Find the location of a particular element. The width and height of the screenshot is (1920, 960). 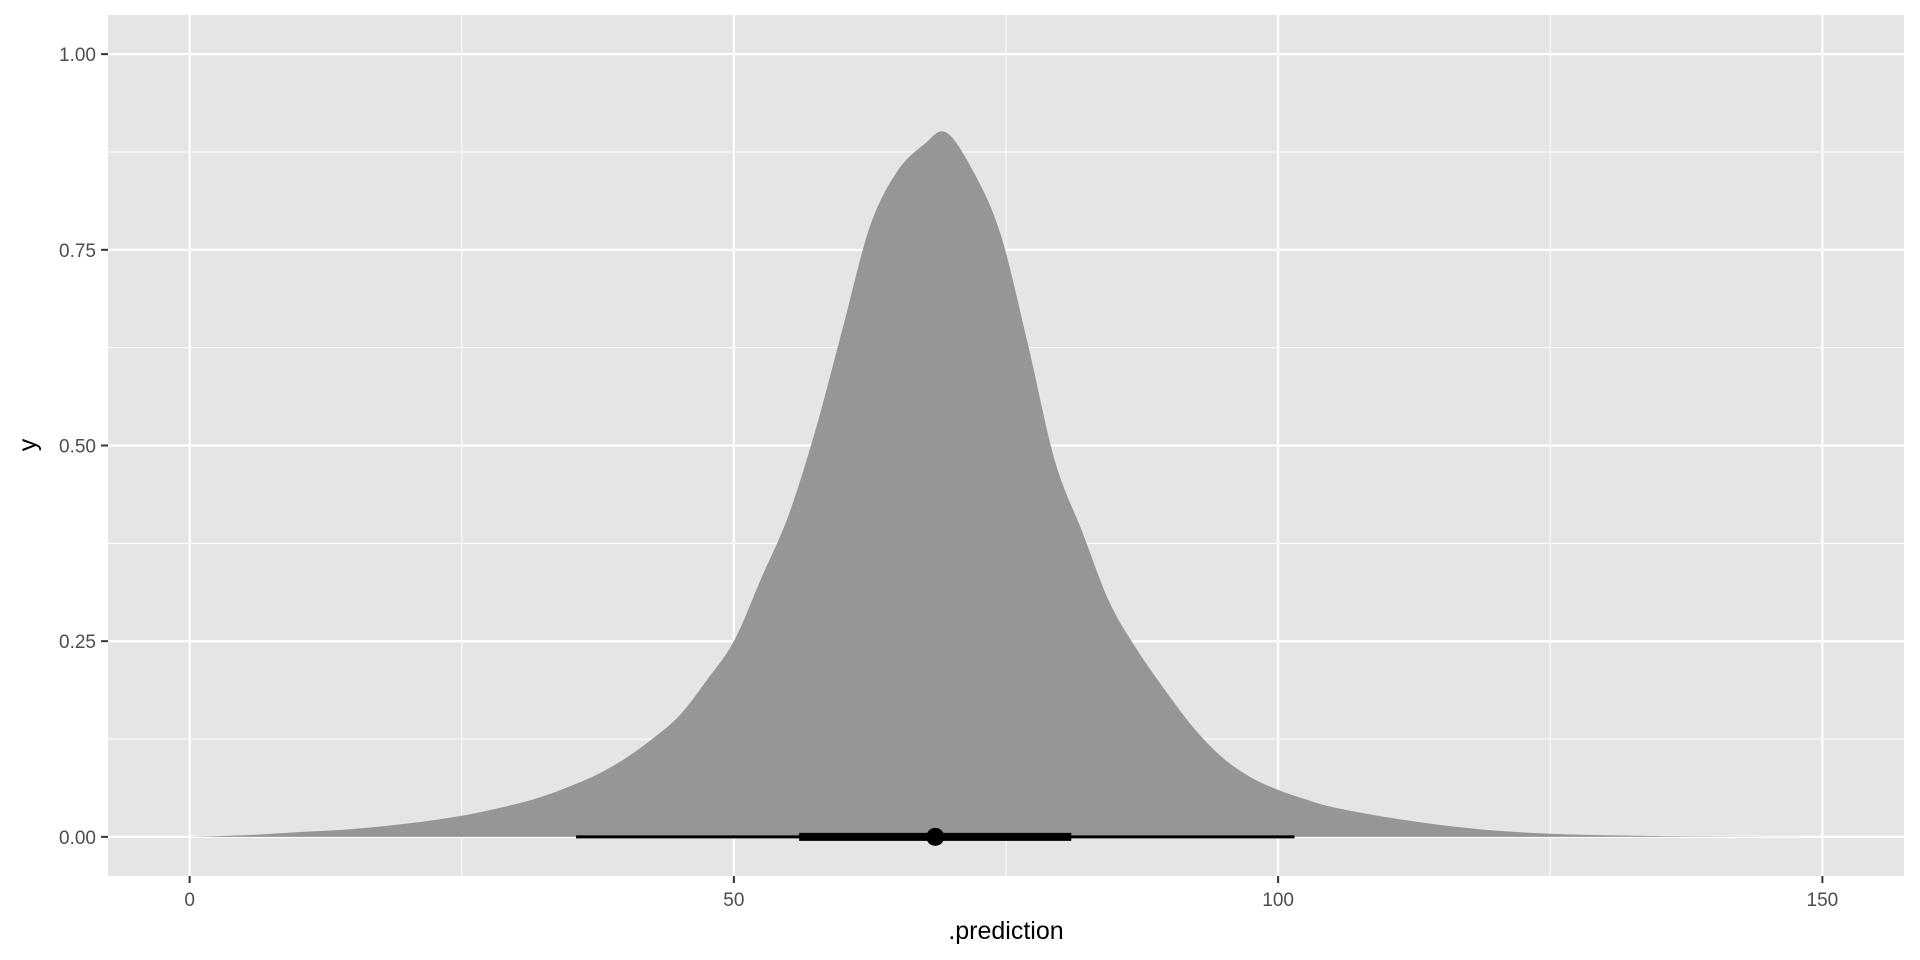

x-axis-title: .prediction is located at coordinates (1005, 931).